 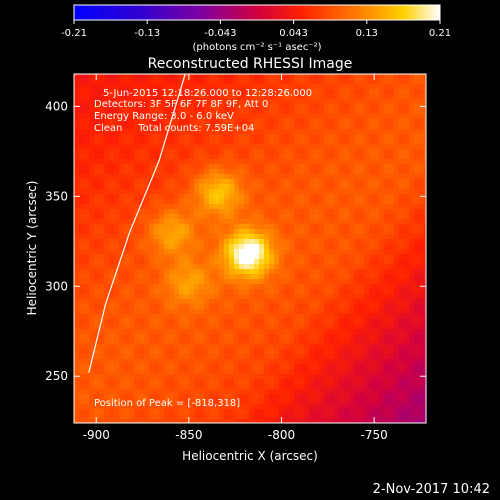 What do you see at coordinates (74, 33) in the screenshot?
I see `colorbar-tick-label: -0.21` at bounding box center [74, 33].